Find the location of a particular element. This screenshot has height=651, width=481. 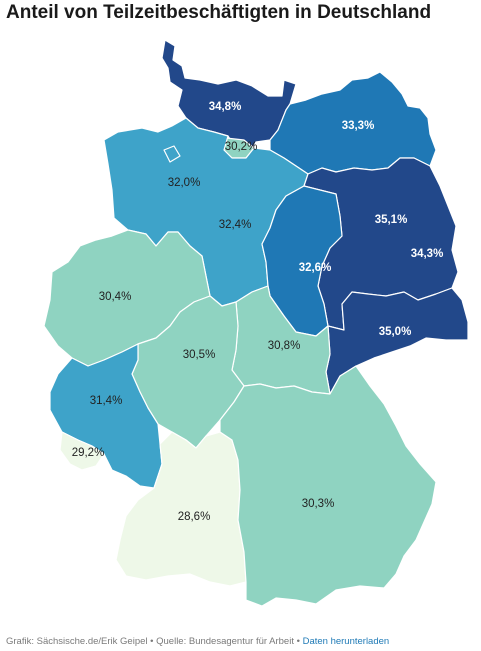

region-label-0: 34,8% is located at coordinates (225, 107).